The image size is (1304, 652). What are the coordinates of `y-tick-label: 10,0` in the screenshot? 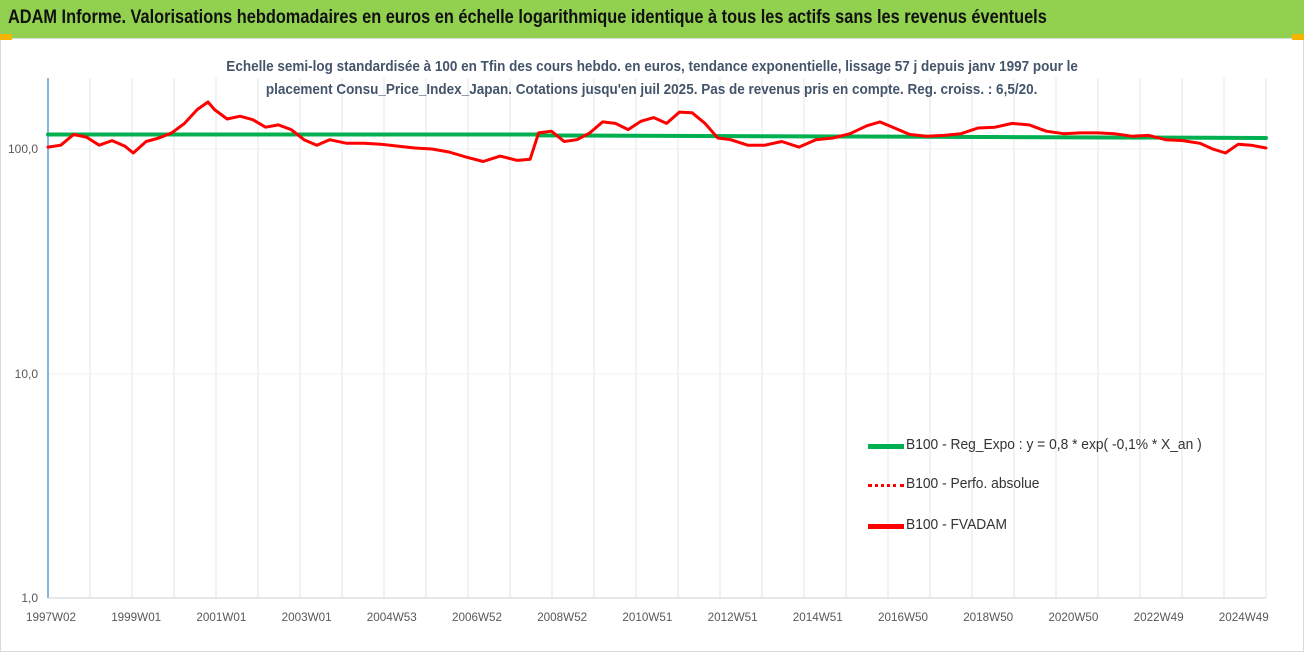 It's located at (27, 374).